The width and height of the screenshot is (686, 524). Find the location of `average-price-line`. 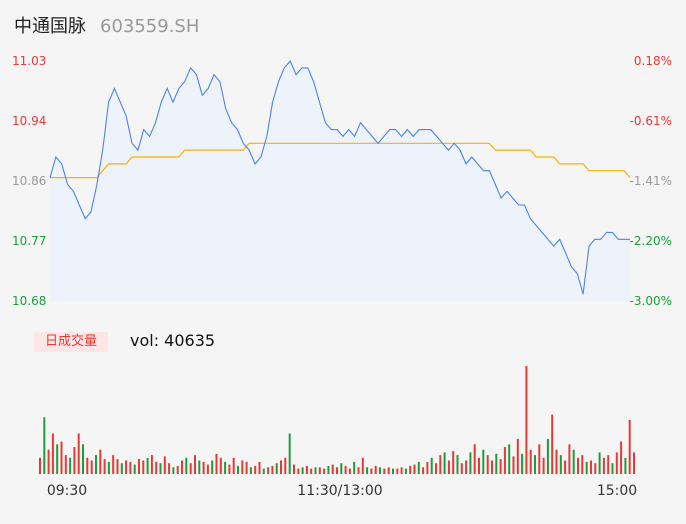

average-price-line is located at coordinates (340, 160).